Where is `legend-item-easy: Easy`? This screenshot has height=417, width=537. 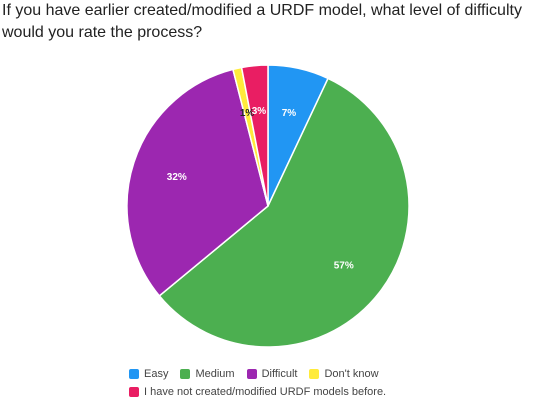 legend-item-easy: Easy is located at coordinates (148, 374).